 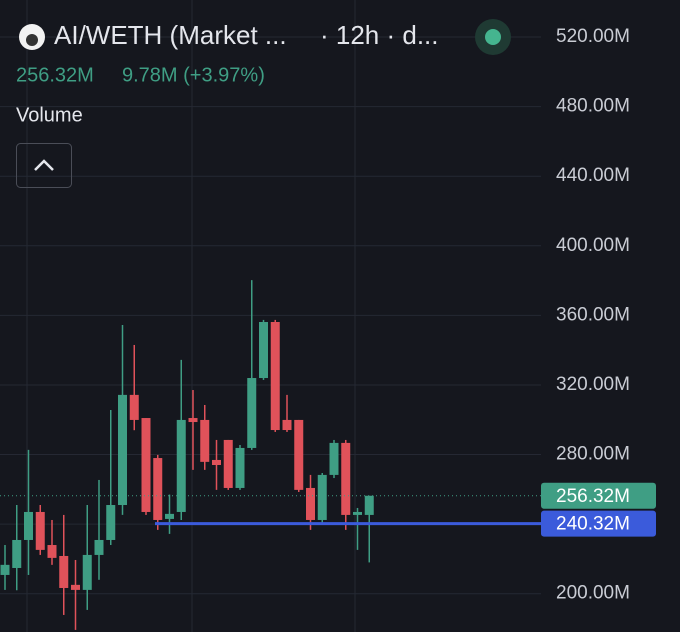 I want to click on y-tick-label: 320.00M, so click(x=593, y=384).